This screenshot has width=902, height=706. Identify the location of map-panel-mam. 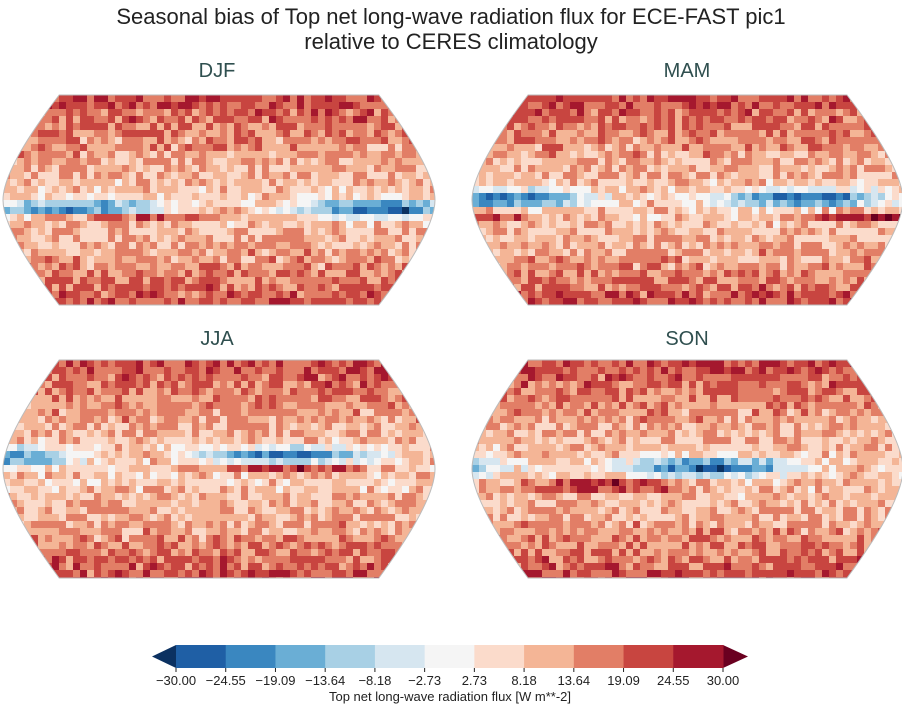
(687, 200).